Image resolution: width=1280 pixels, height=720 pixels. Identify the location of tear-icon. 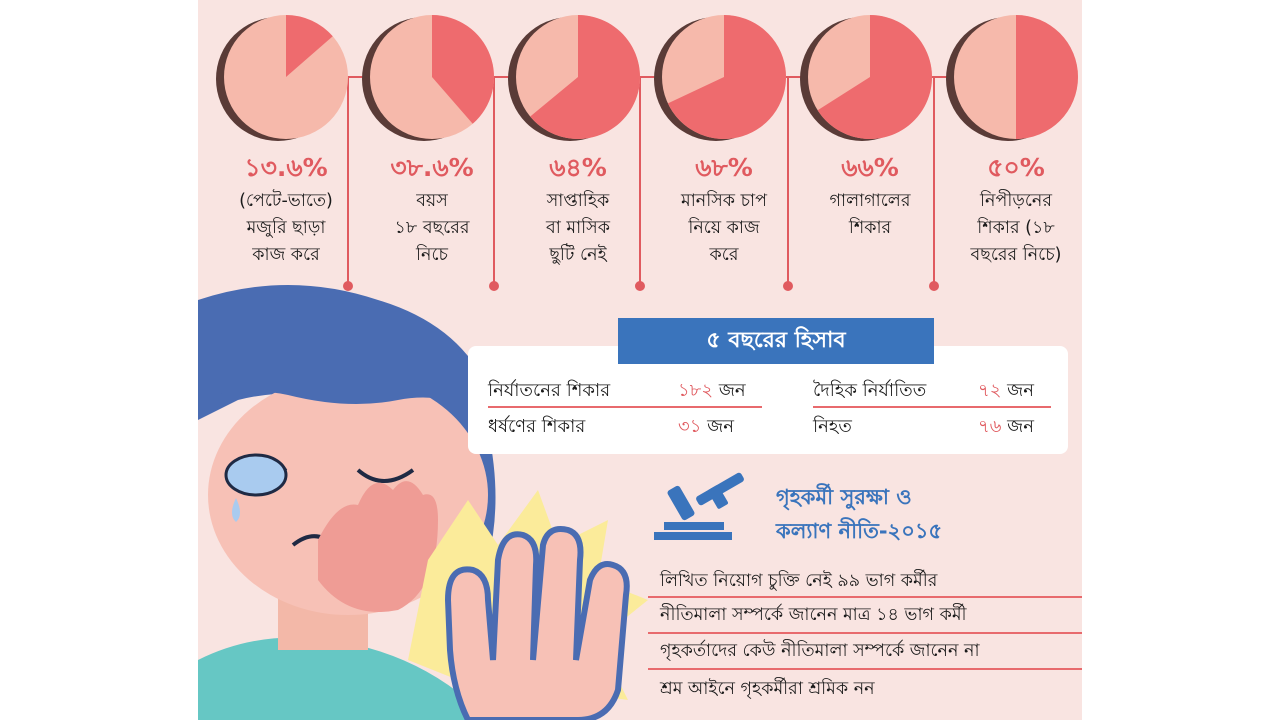
(236, 510).